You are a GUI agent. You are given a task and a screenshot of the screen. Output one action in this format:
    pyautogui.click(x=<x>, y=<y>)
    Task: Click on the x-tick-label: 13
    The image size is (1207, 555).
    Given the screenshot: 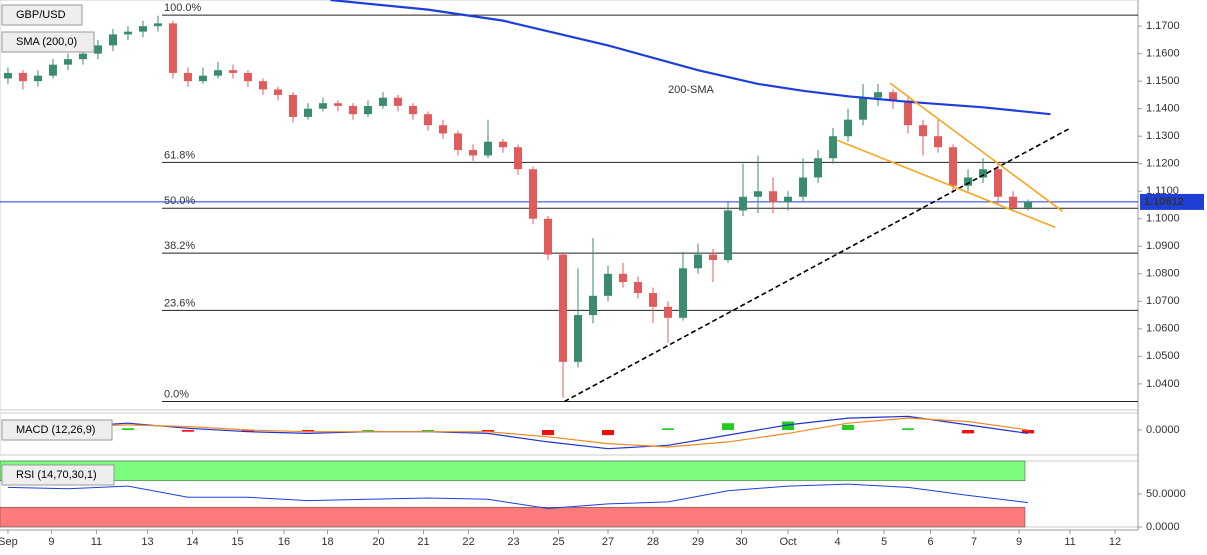 What is the action you would take?
    pyautogui.click(x=147, y=542)
    